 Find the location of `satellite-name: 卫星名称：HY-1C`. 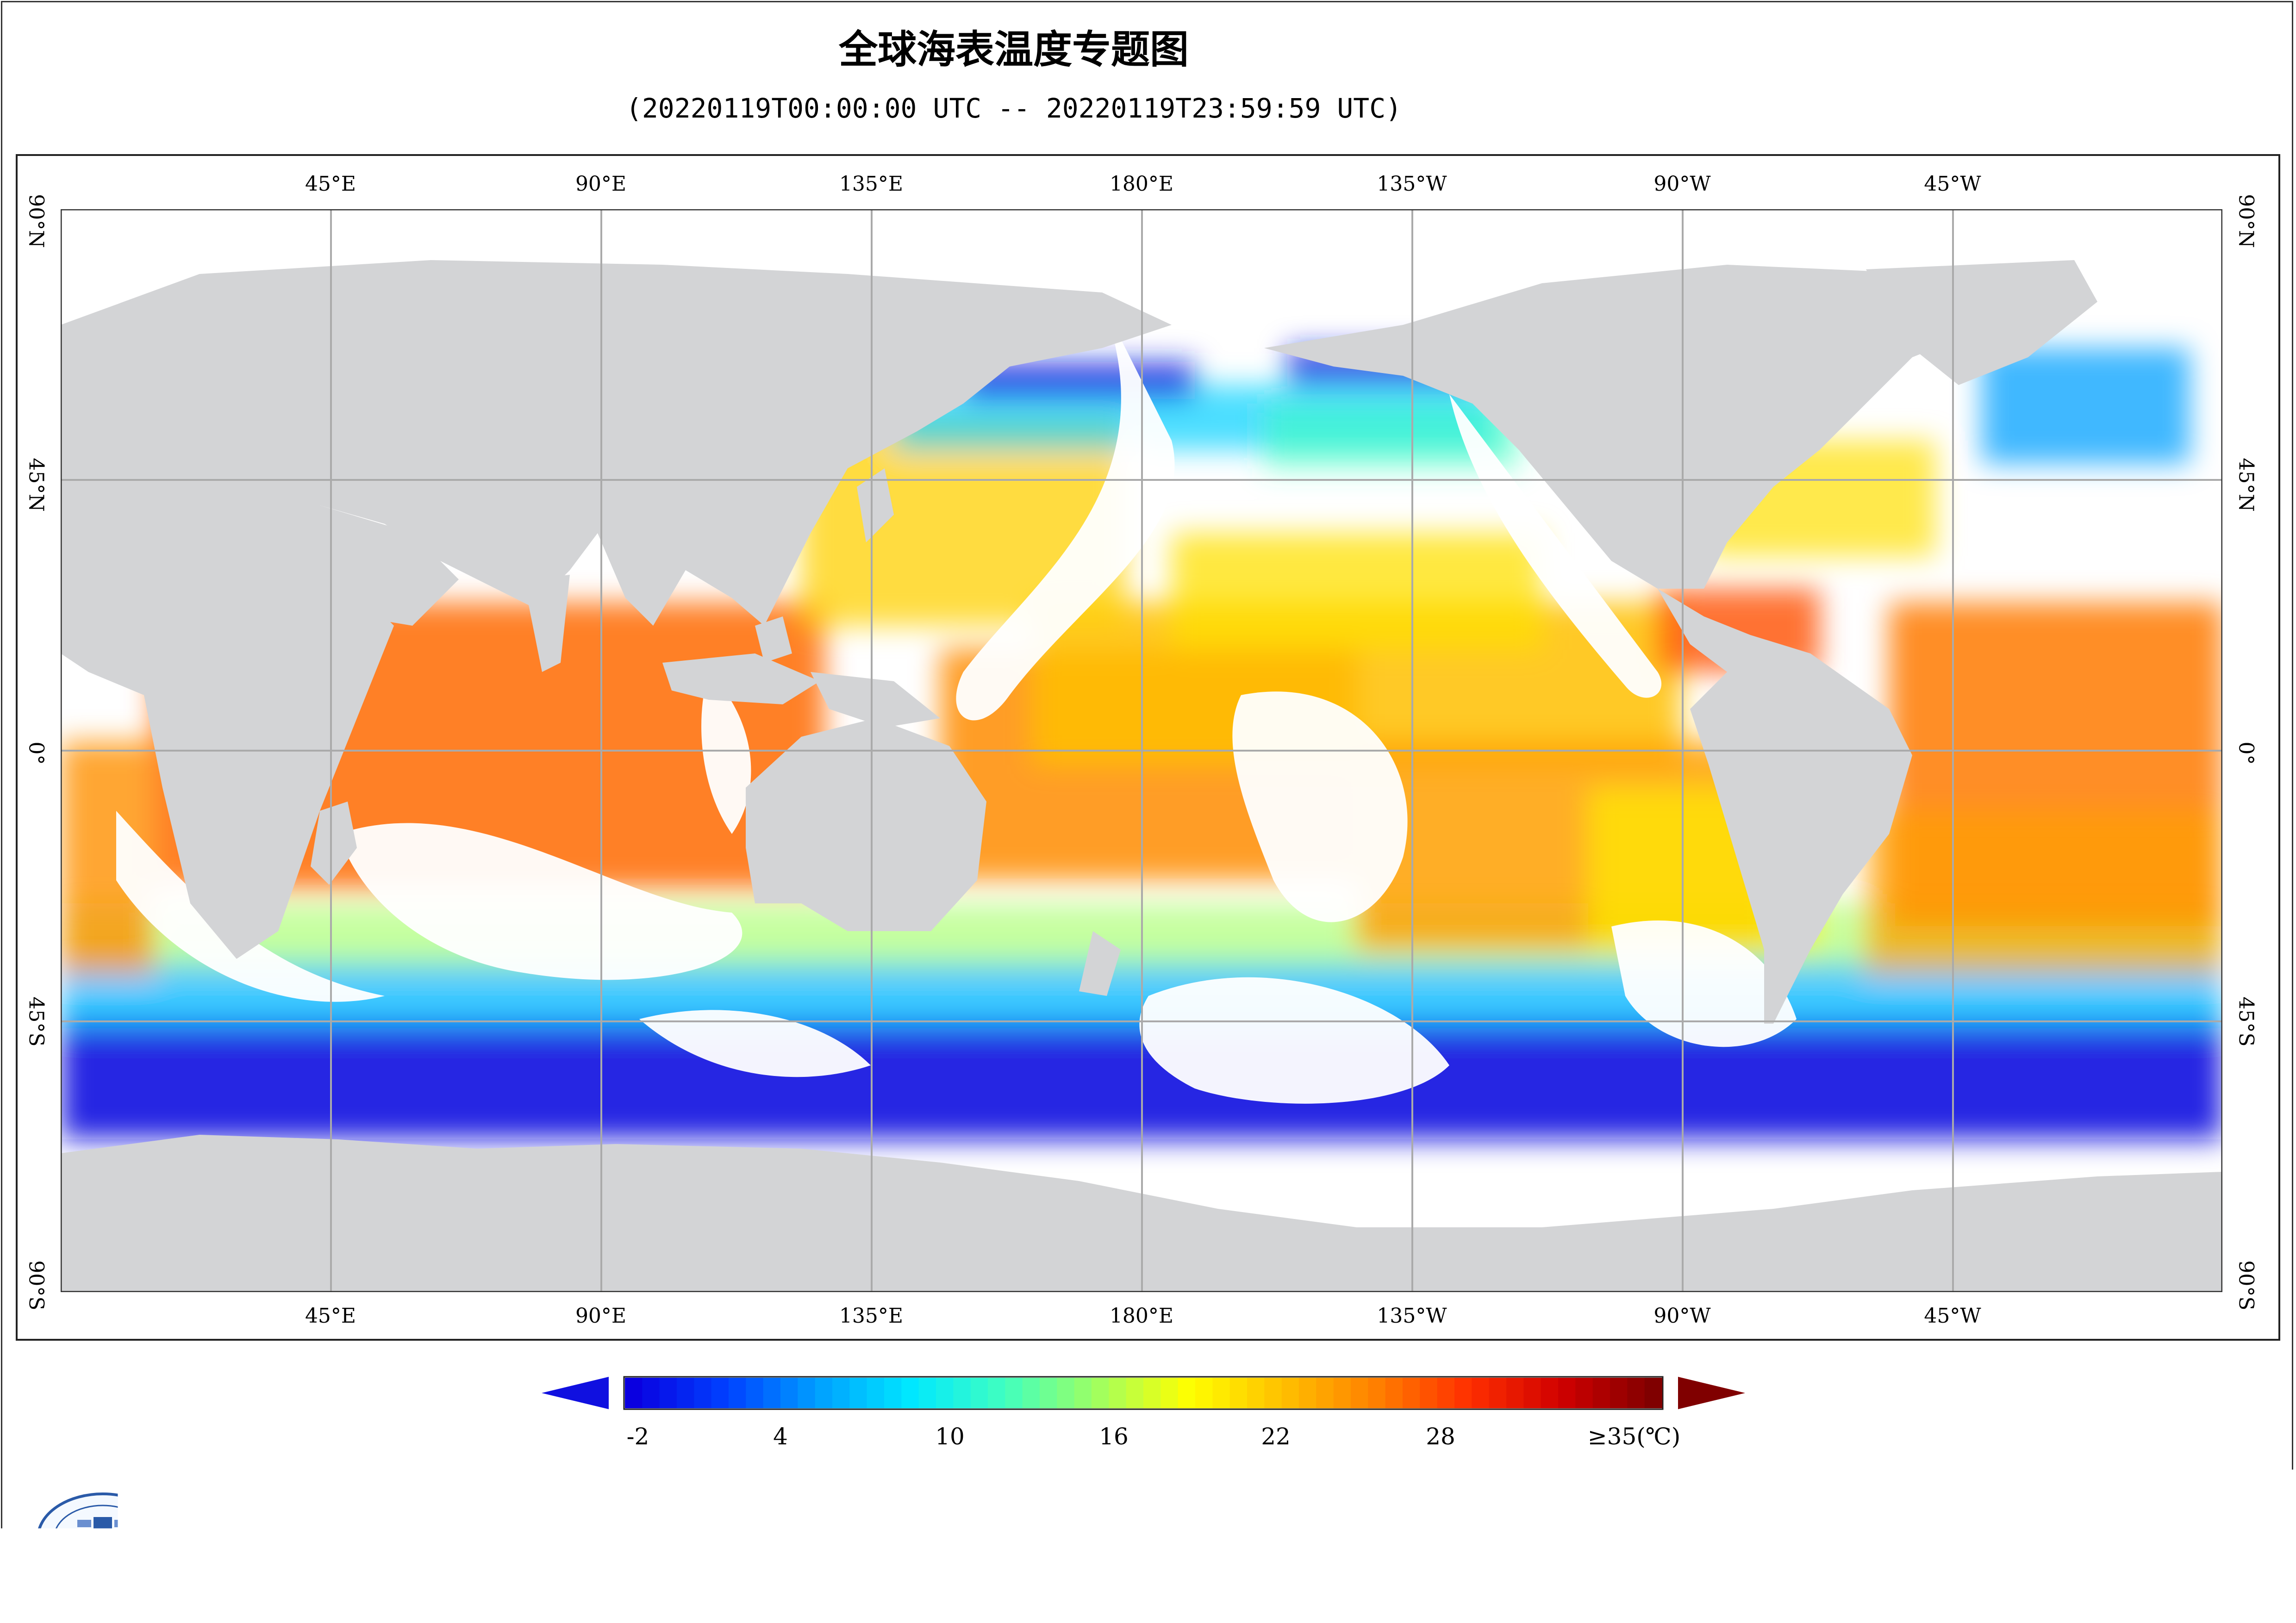

satellite-name: 卫星名称：HY-1C is located at coordinates (1957, 1505).